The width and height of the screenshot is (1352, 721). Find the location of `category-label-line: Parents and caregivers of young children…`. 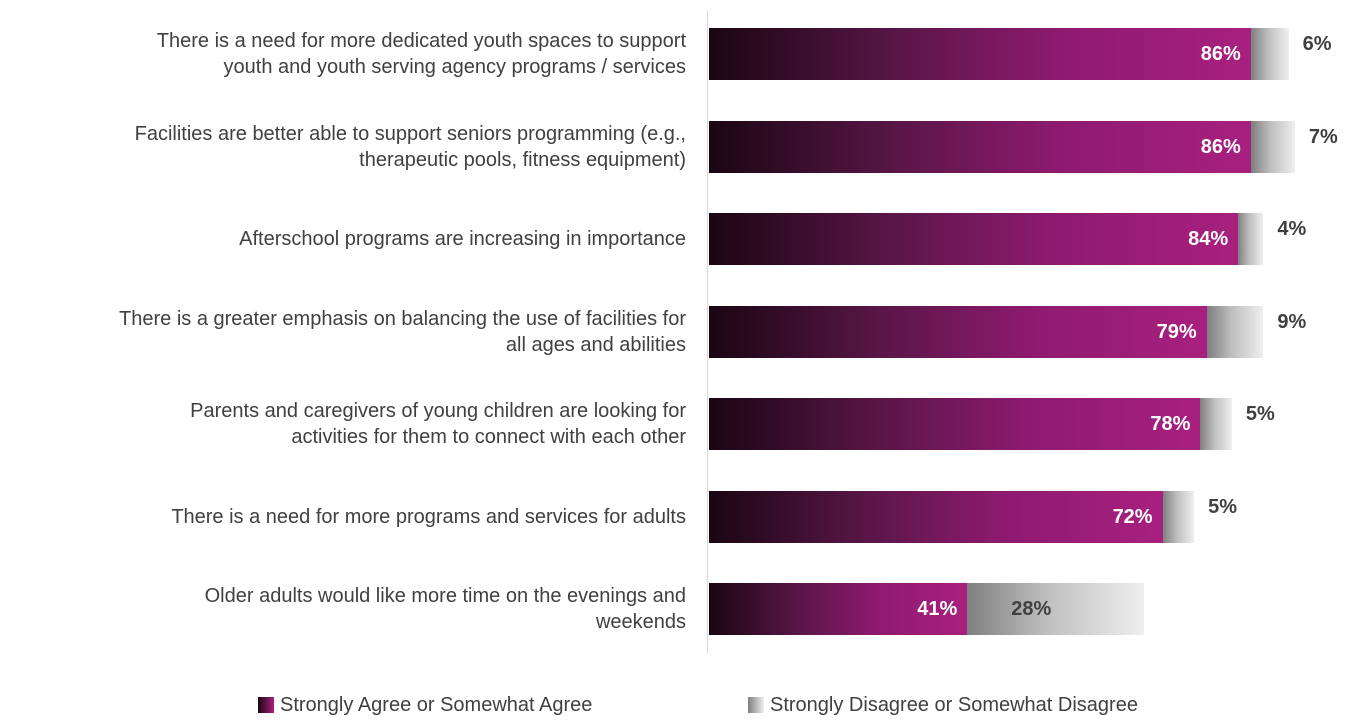

category-label-line: Parents and caregivers of young children… is located at coordinates (438, 411).